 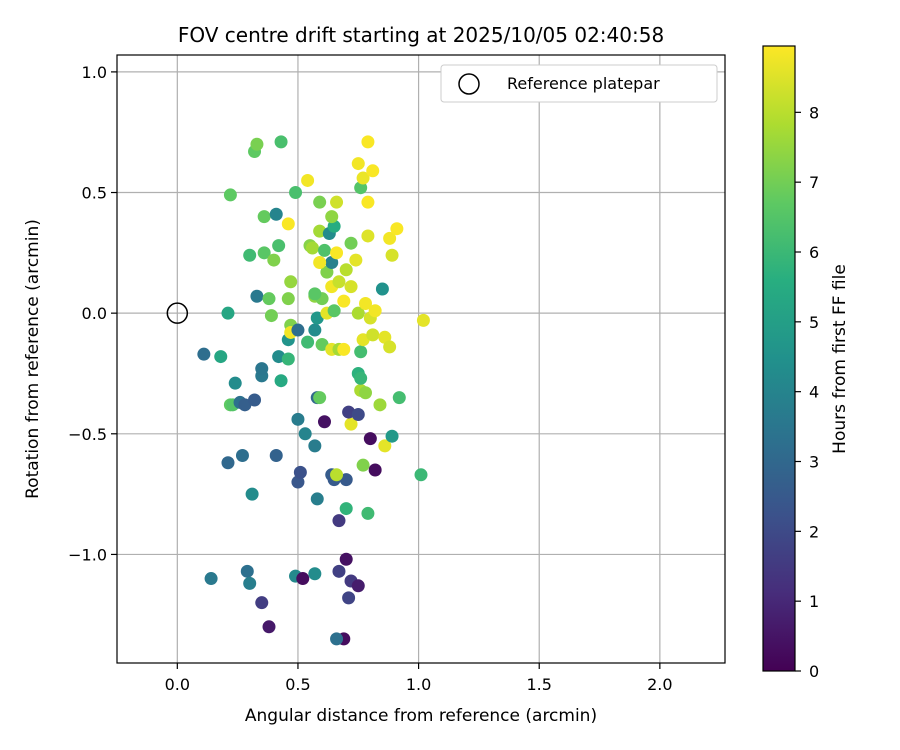 What do you see at coordinates (418, 684) in the screenshot?
I see `x-tick-label: 1.0` at bounding box center [418, 684].